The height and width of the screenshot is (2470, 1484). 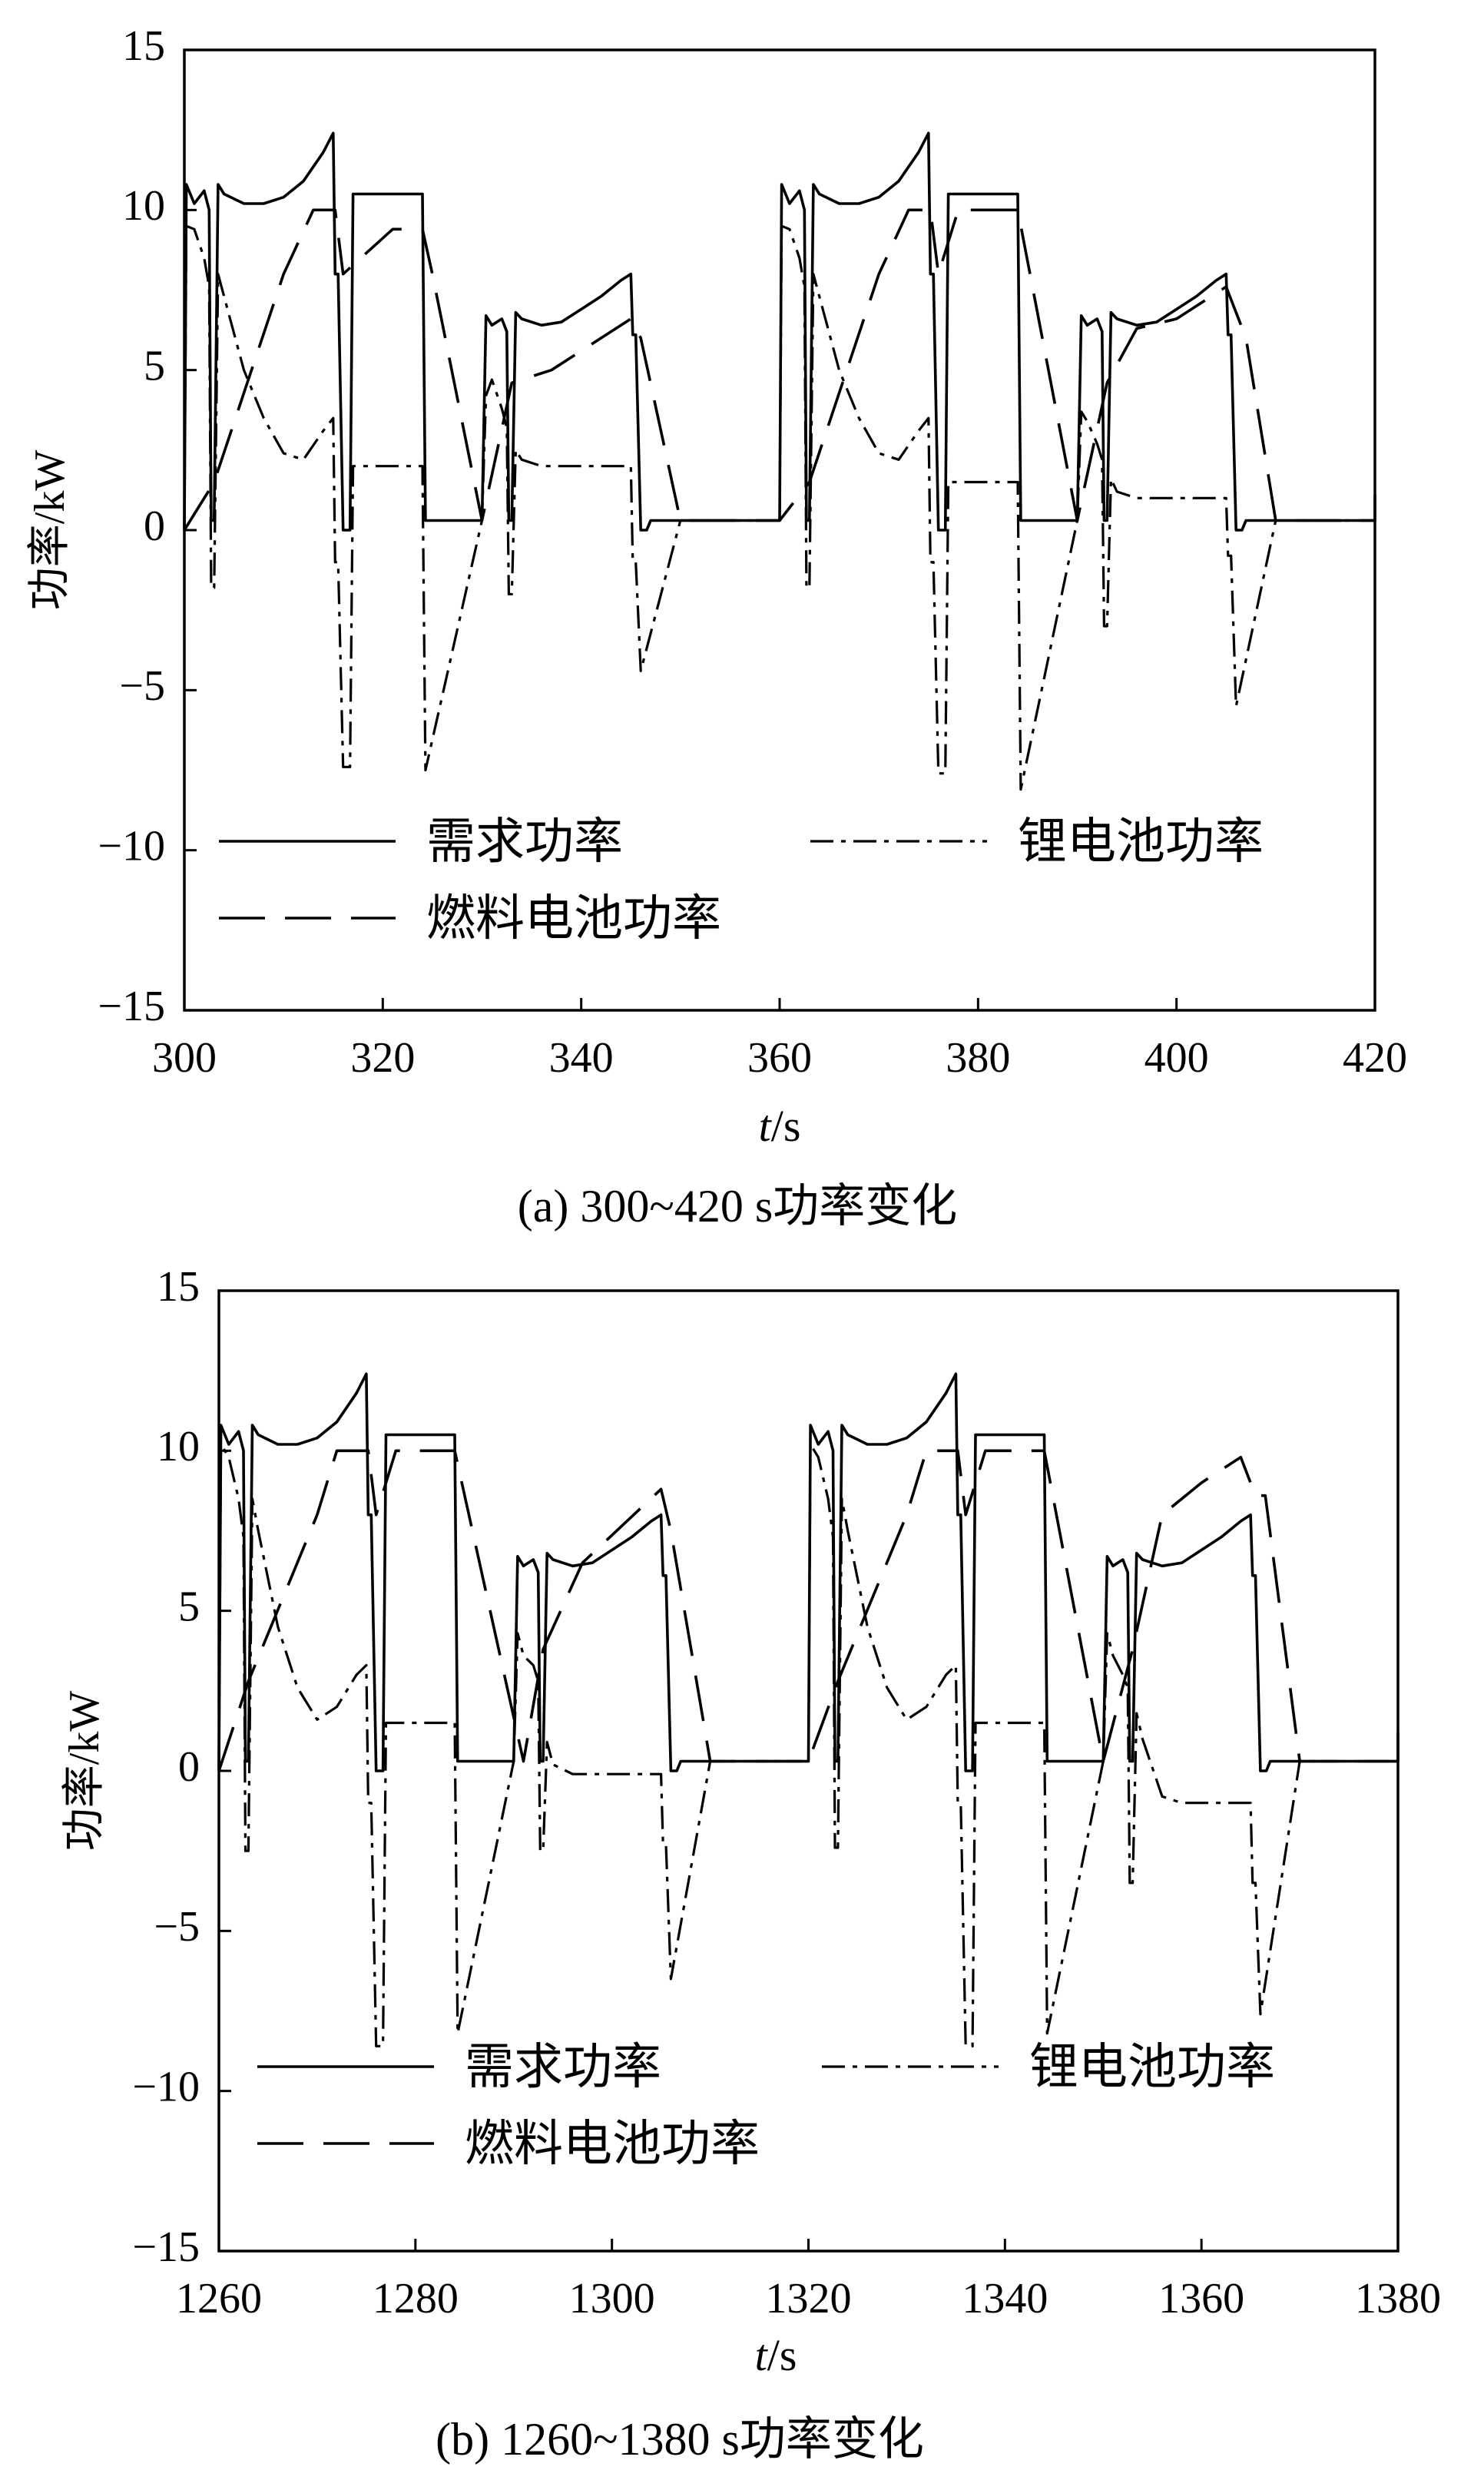 I want to click on y-tick-label-a: 5, so click(x=154, y=366).